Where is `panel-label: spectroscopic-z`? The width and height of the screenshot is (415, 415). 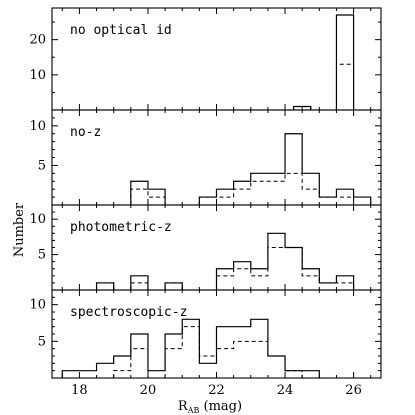
panel-label: spectroscopic-z is located at coordinates (128, 312).